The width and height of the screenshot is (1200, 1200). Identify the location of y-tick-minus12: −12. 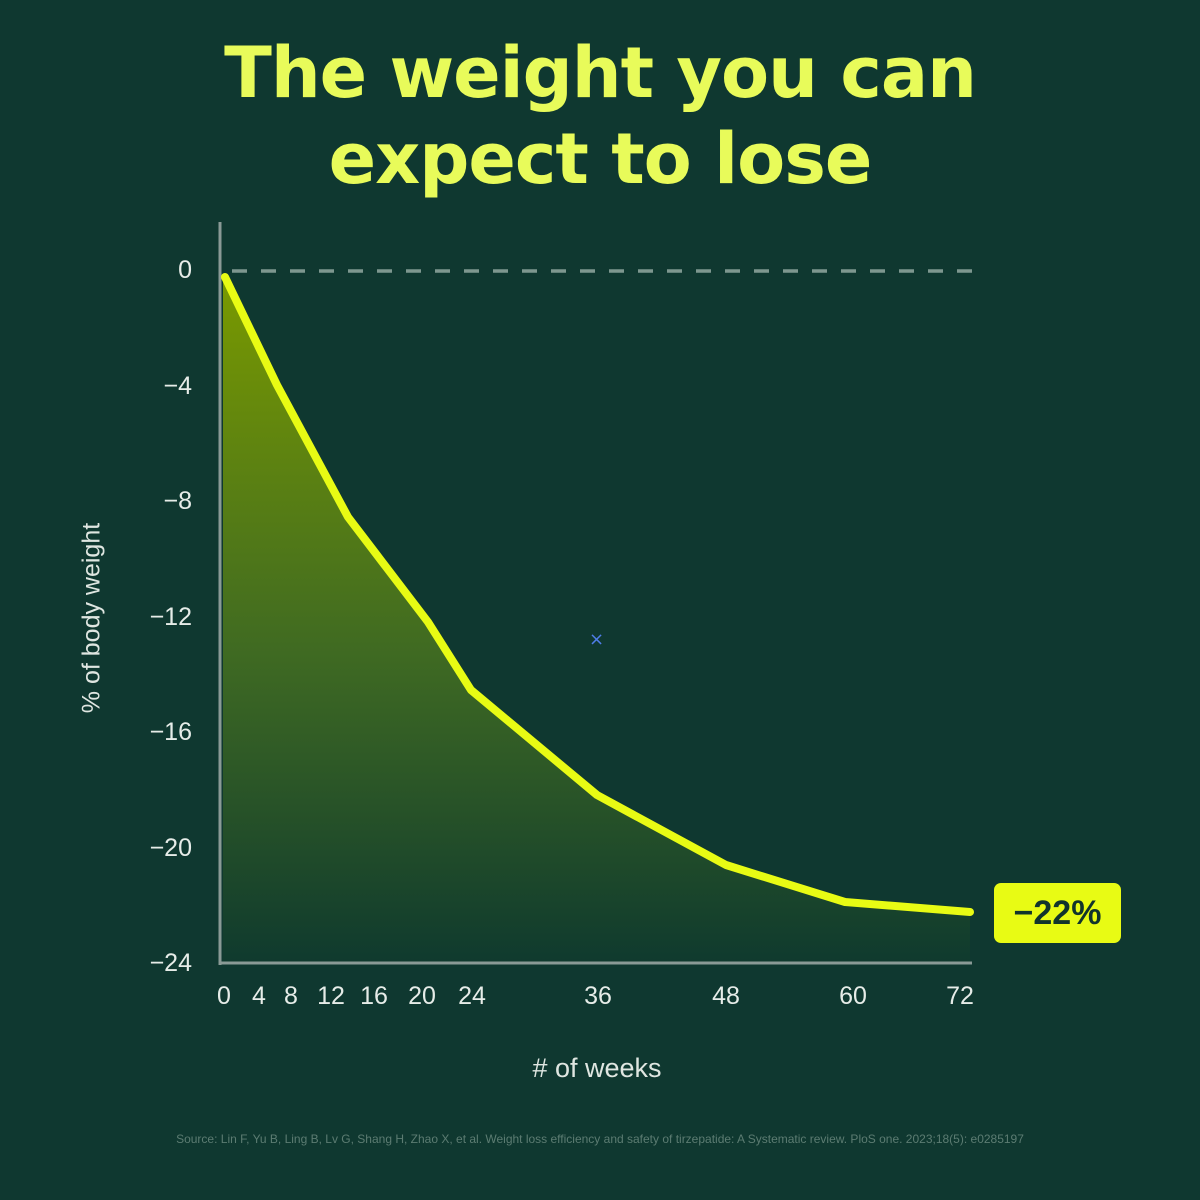
(170, 617).